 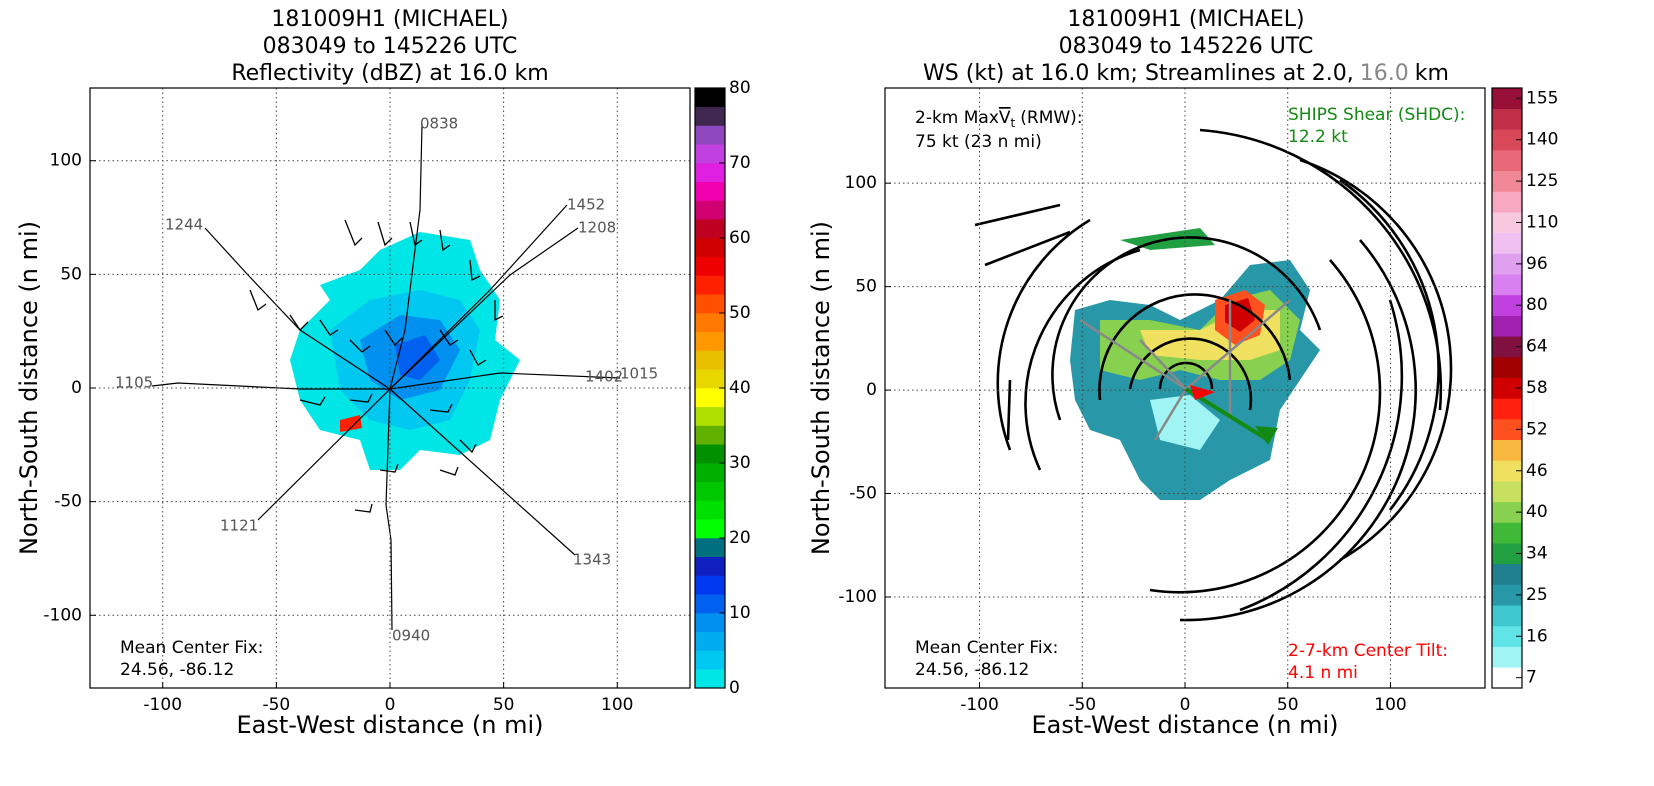 I want to click on colorbar-label: 140, so click(x=1542, y=140).